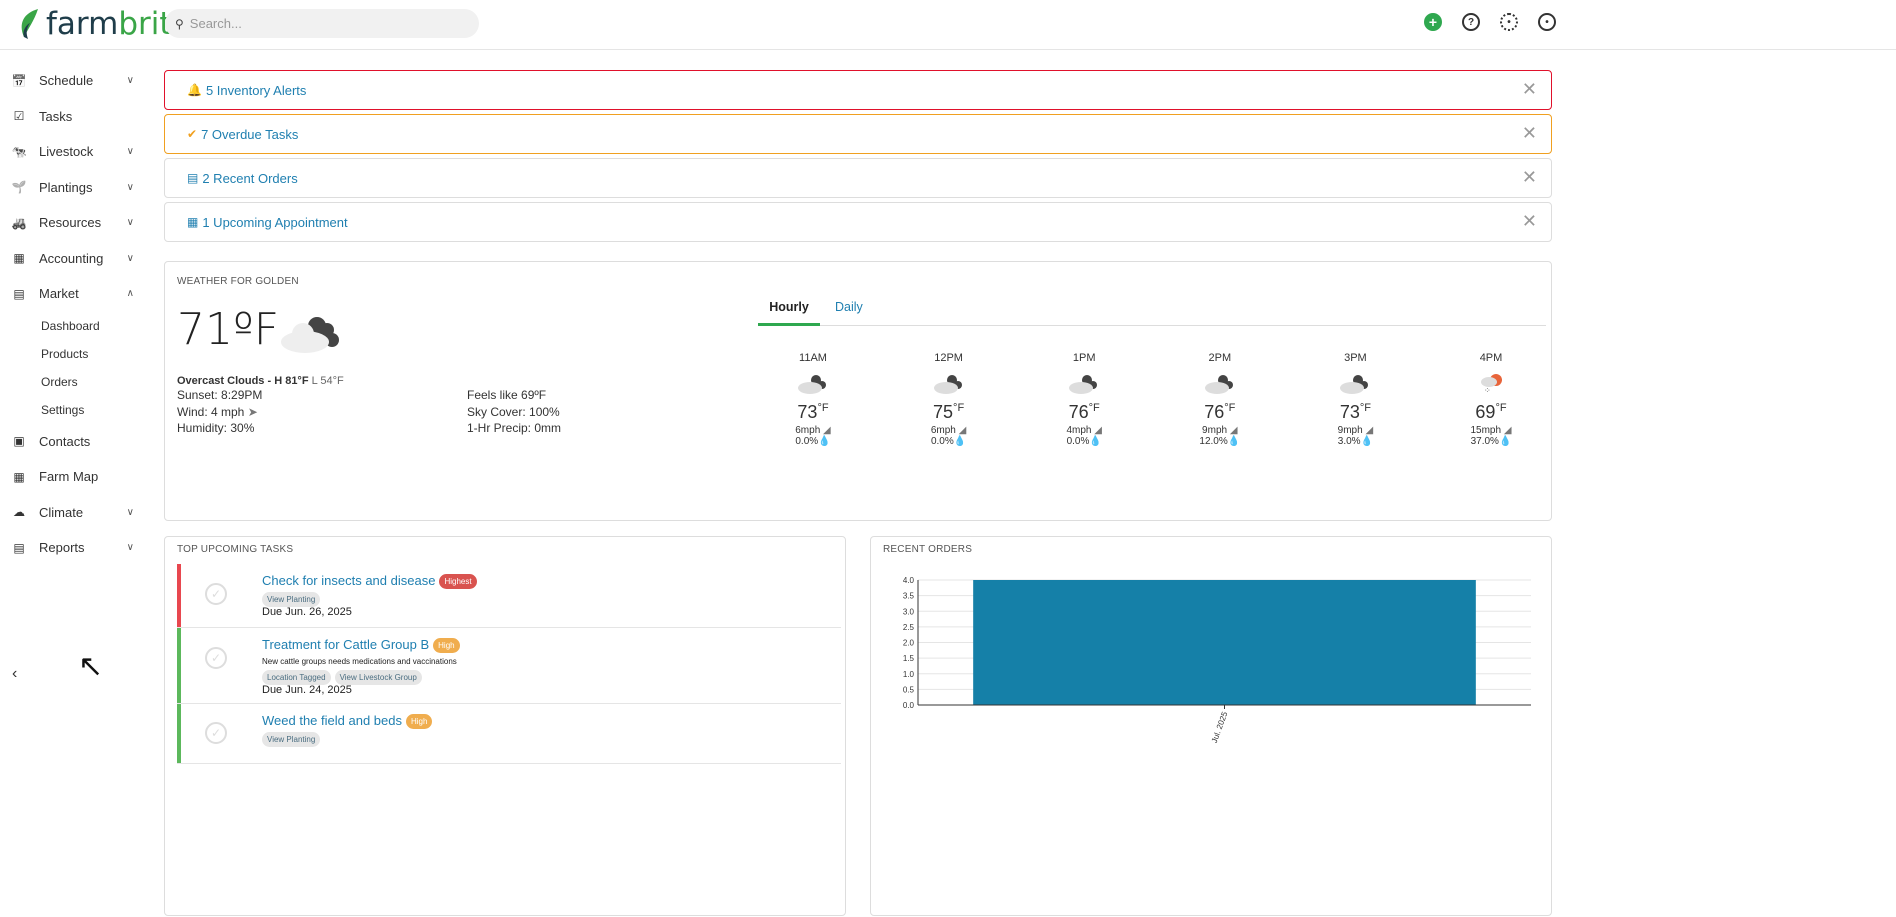 Image resolution: width=1896 pixels, height=917 pixels. I want to click on alert-banner: ✔ 7 Overdue Tasks ✕, so click(858, 134).